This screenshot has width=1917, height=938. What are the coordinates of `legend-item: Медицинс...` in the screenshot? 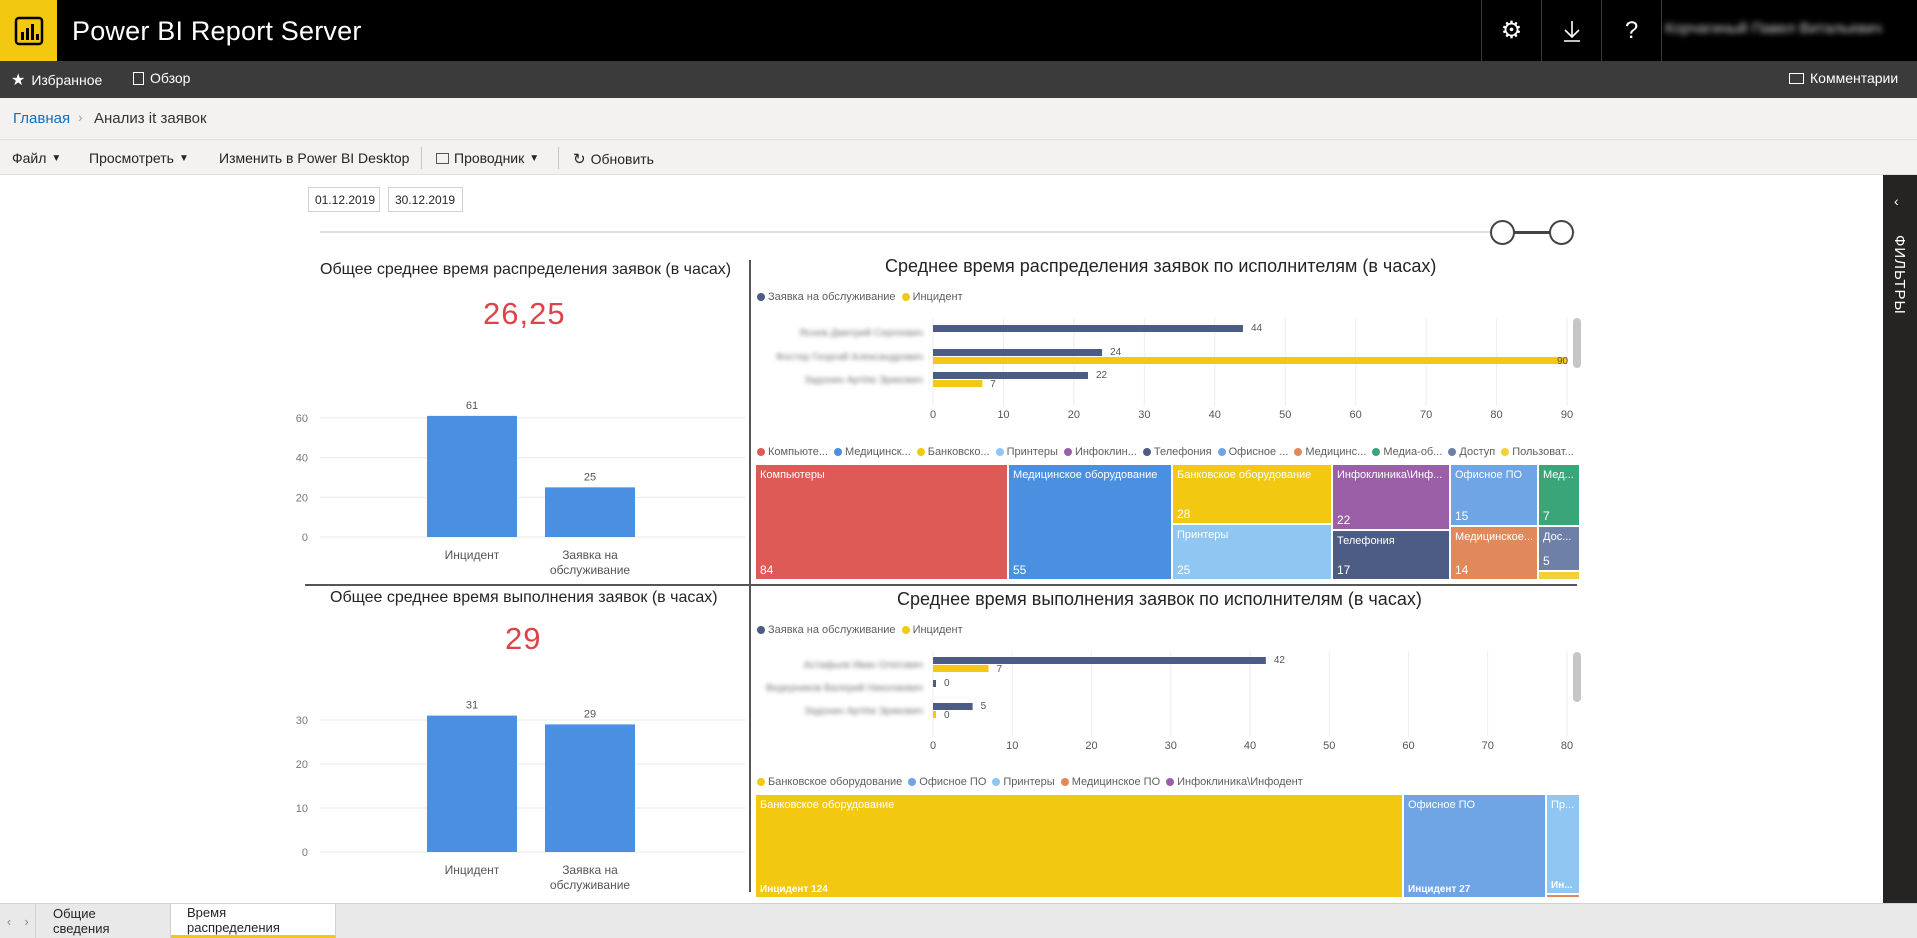 It's located at (1330, 452).